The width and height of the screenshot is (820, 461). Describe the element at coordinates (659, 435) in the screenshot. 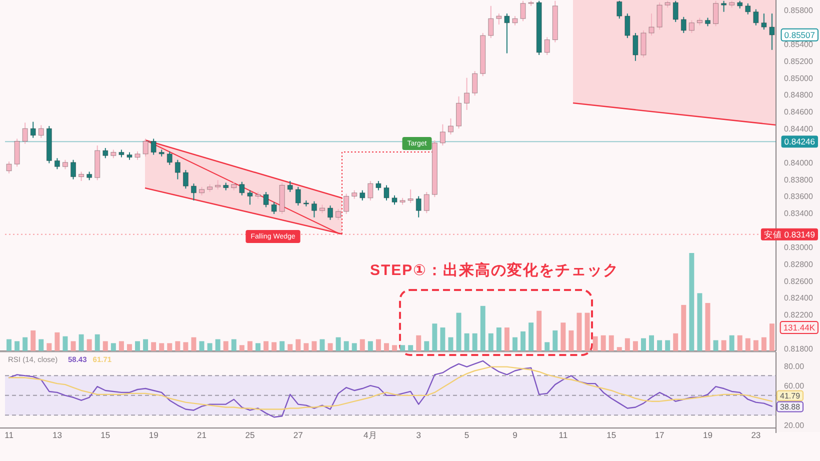

I see `x-tick-label: 17` at that location.